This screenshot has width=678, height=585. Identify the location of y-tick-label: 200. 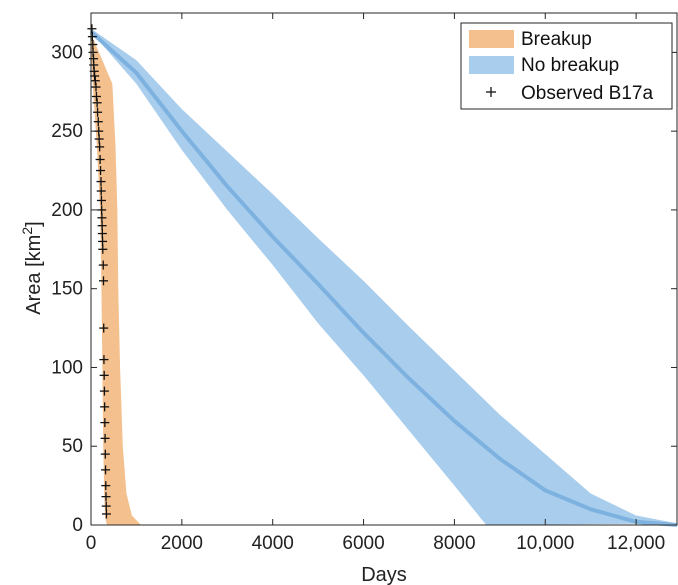
(67, 210).